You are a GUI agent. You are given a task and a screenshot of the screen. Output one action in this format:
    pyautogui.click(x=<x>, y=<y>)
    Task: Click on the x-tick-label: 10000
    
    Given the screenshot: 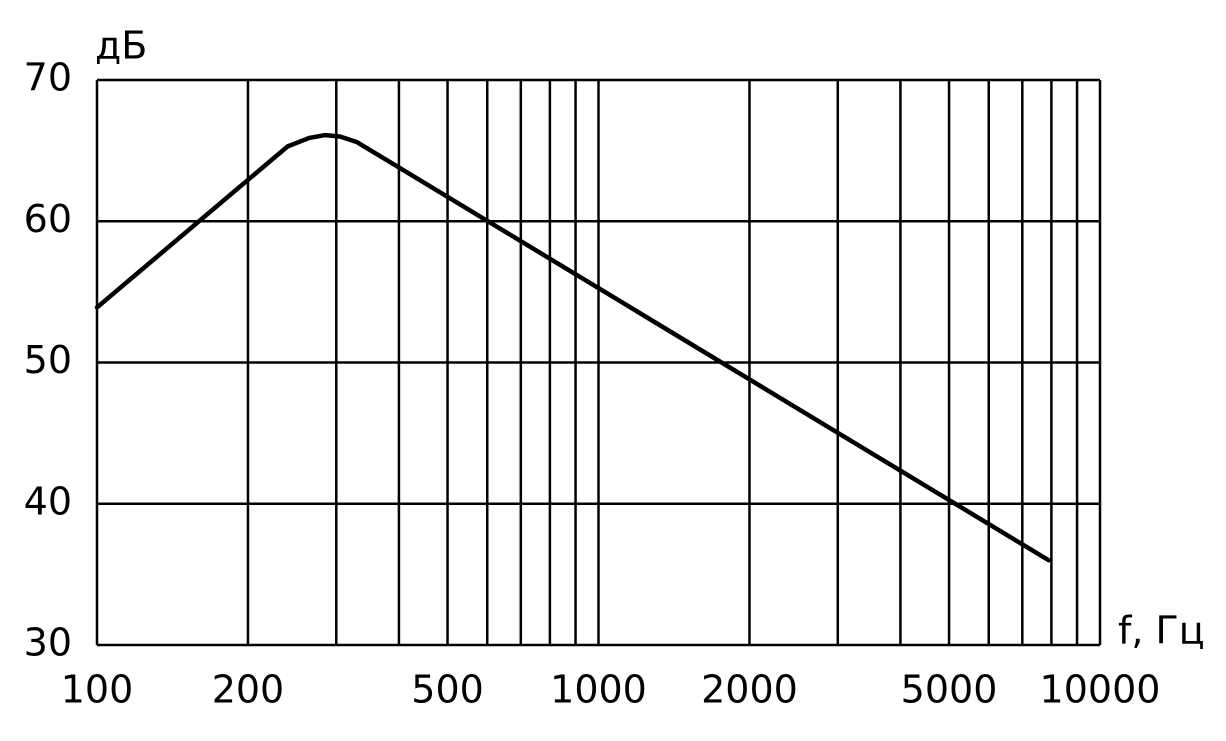 What is the action you would take?
    pyautogui.click(x=1100, y=690)
    